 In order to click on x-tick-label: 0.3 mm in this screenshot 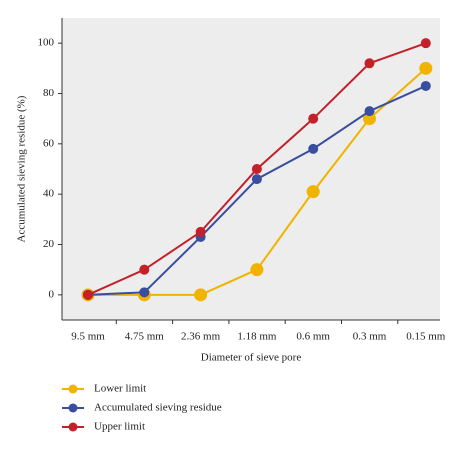, I will do `click(370, 337)`.